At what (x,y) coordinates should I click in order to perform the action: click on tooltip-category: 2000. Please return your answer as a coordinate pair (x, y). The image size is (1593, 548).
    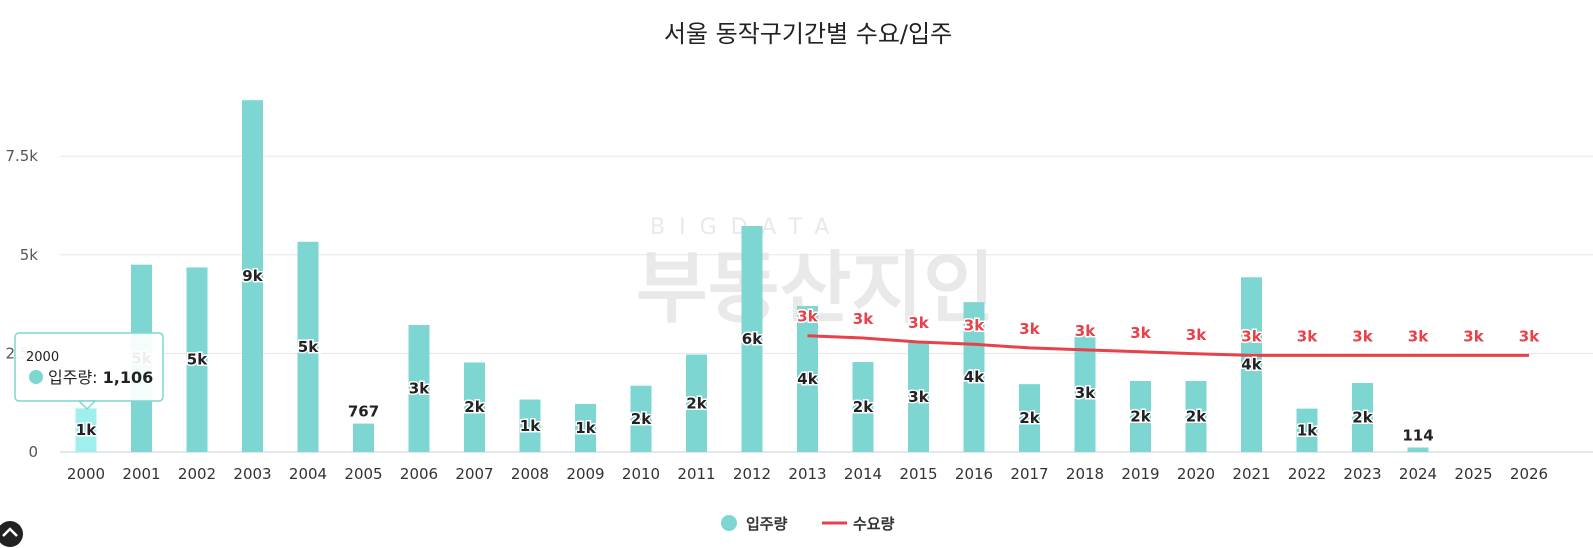
    Looking at the image, I should click on (42, 357).